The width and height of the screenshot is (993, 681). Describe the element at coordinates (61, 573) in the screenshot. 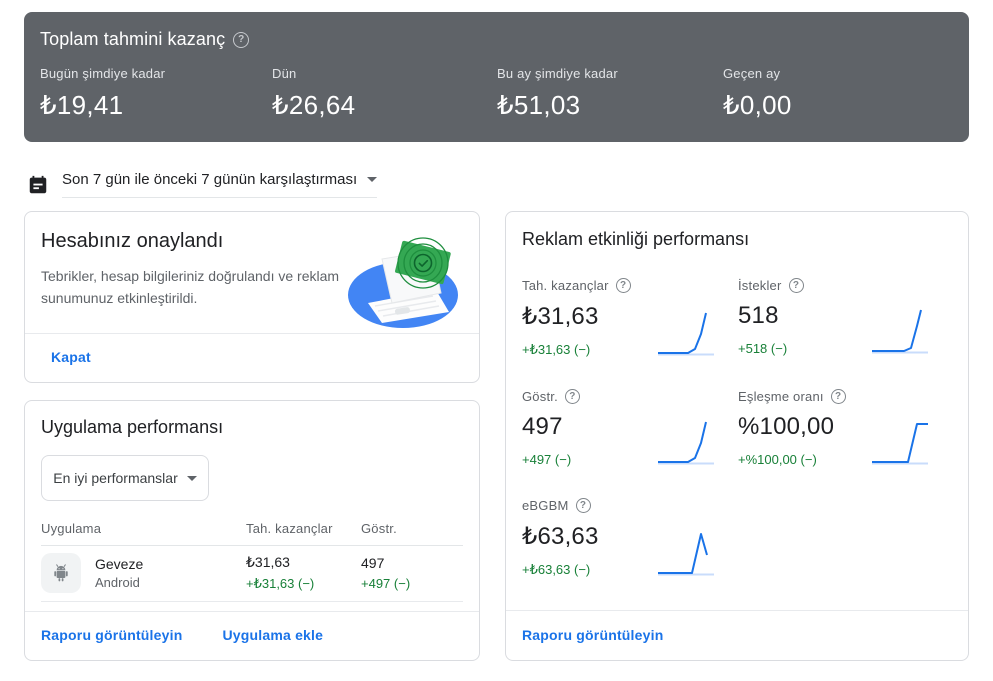

I see `android-icon` at that location.